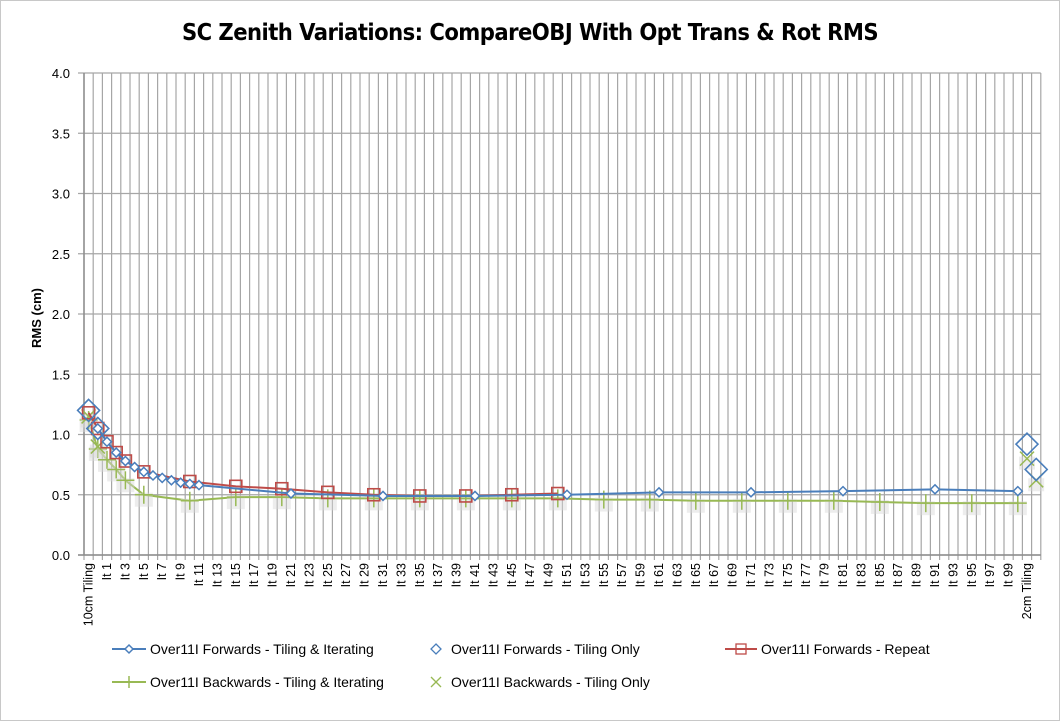  Describe the element at coordinates (733, 575) in the screenshot. I see `x-tick-label: It 69` at that location.